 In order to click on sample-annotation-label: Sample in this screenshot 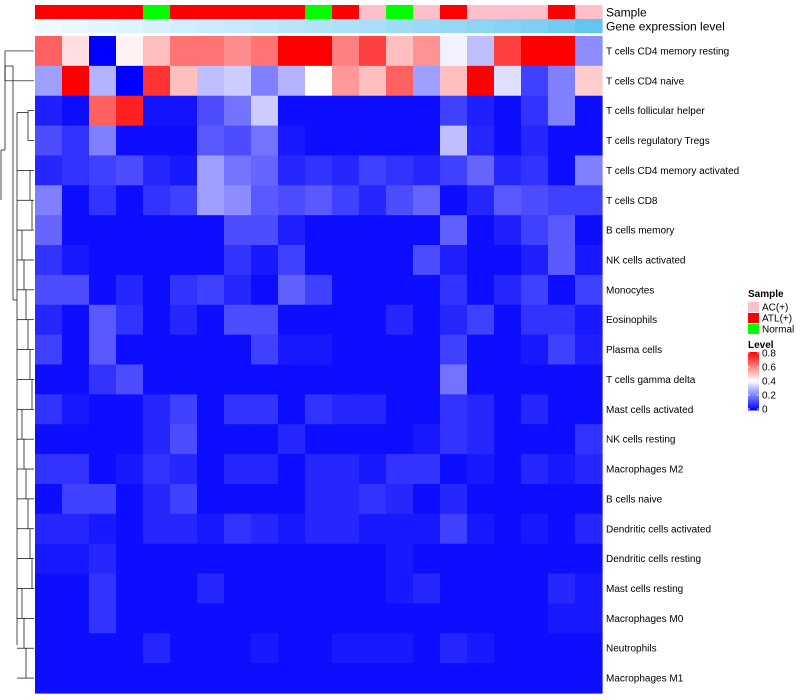, I will do `click(626, 13)`.